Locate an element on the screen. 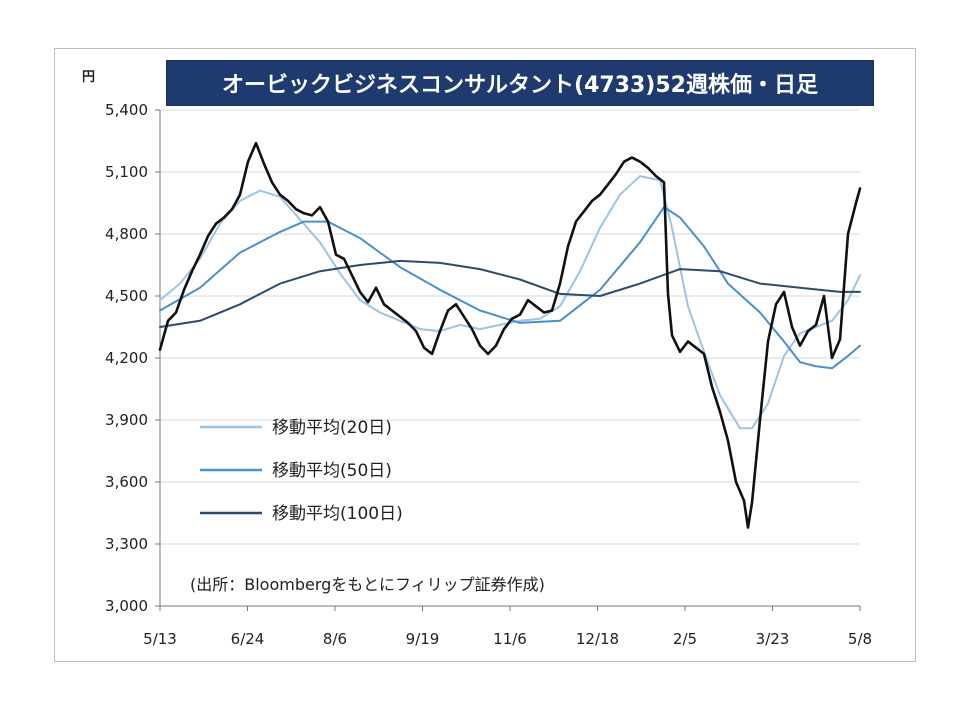 This screenshot has height=720, width=960. y-tick-label: 3,600 is located at coordinates (126, 482).